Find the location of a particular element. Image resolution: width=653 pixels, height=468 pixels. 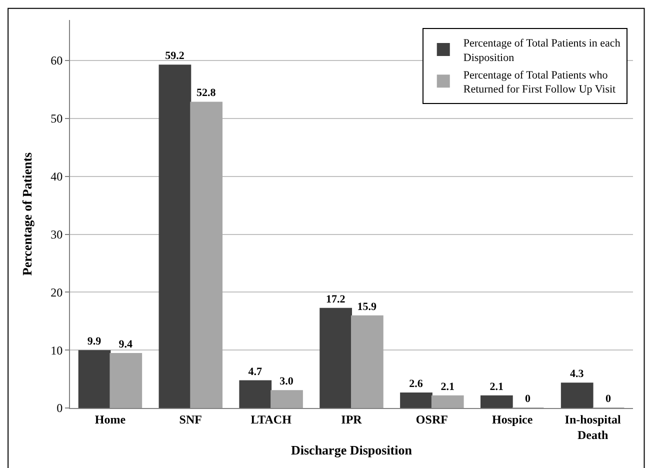

data-label: 15.9 is located at coordinates (367, 306).